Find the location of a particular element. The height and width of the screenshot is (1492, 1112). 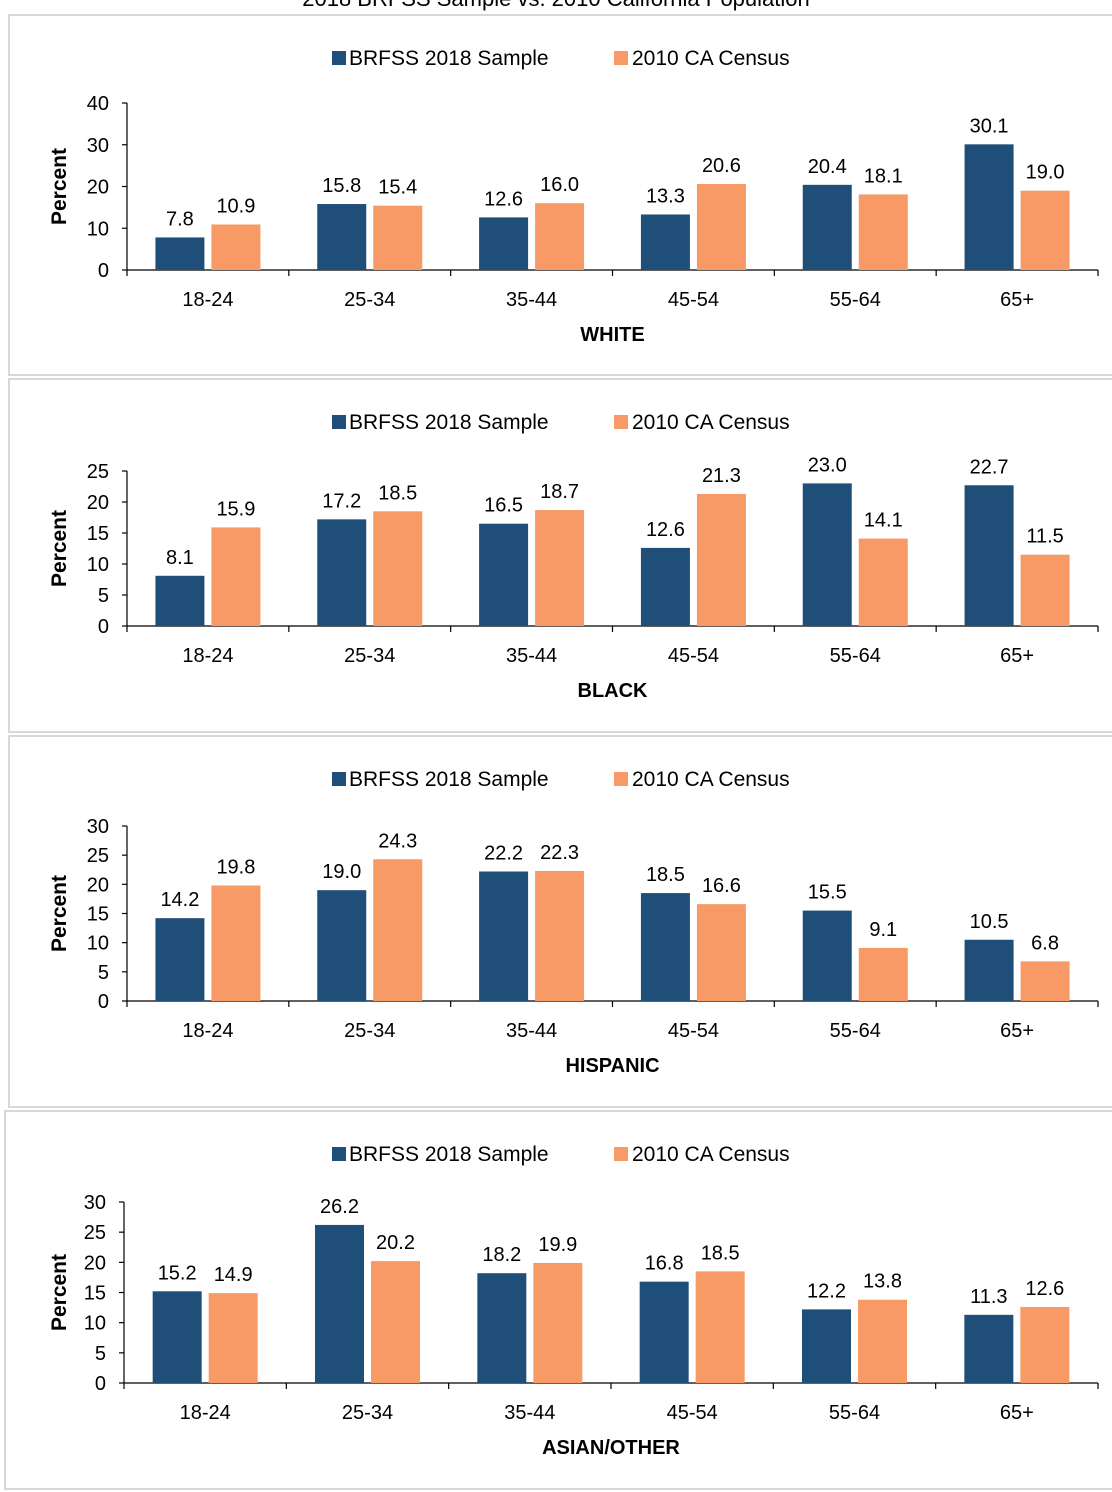

data-label: 15.4 is located at coordinates (397, 188).